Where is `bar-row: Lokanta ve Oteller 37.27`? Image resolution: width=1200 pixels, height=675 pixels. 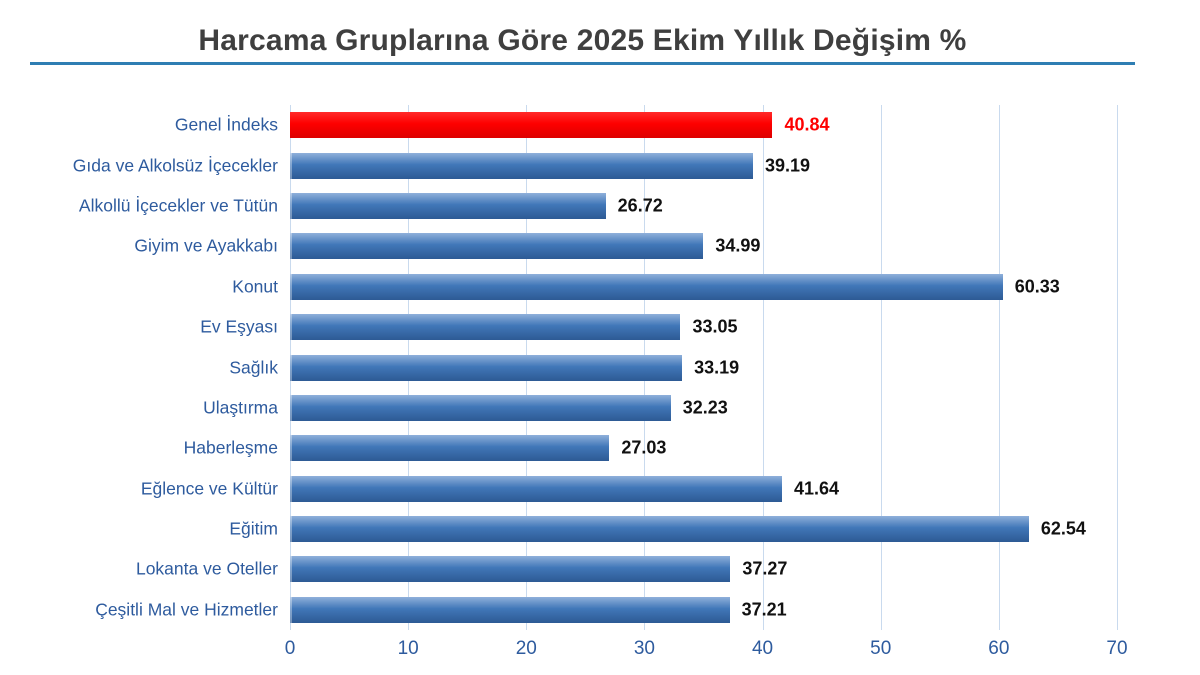 bar-row: Lokanta ve Oteller 37.27 is located at coordinates (626, 569).